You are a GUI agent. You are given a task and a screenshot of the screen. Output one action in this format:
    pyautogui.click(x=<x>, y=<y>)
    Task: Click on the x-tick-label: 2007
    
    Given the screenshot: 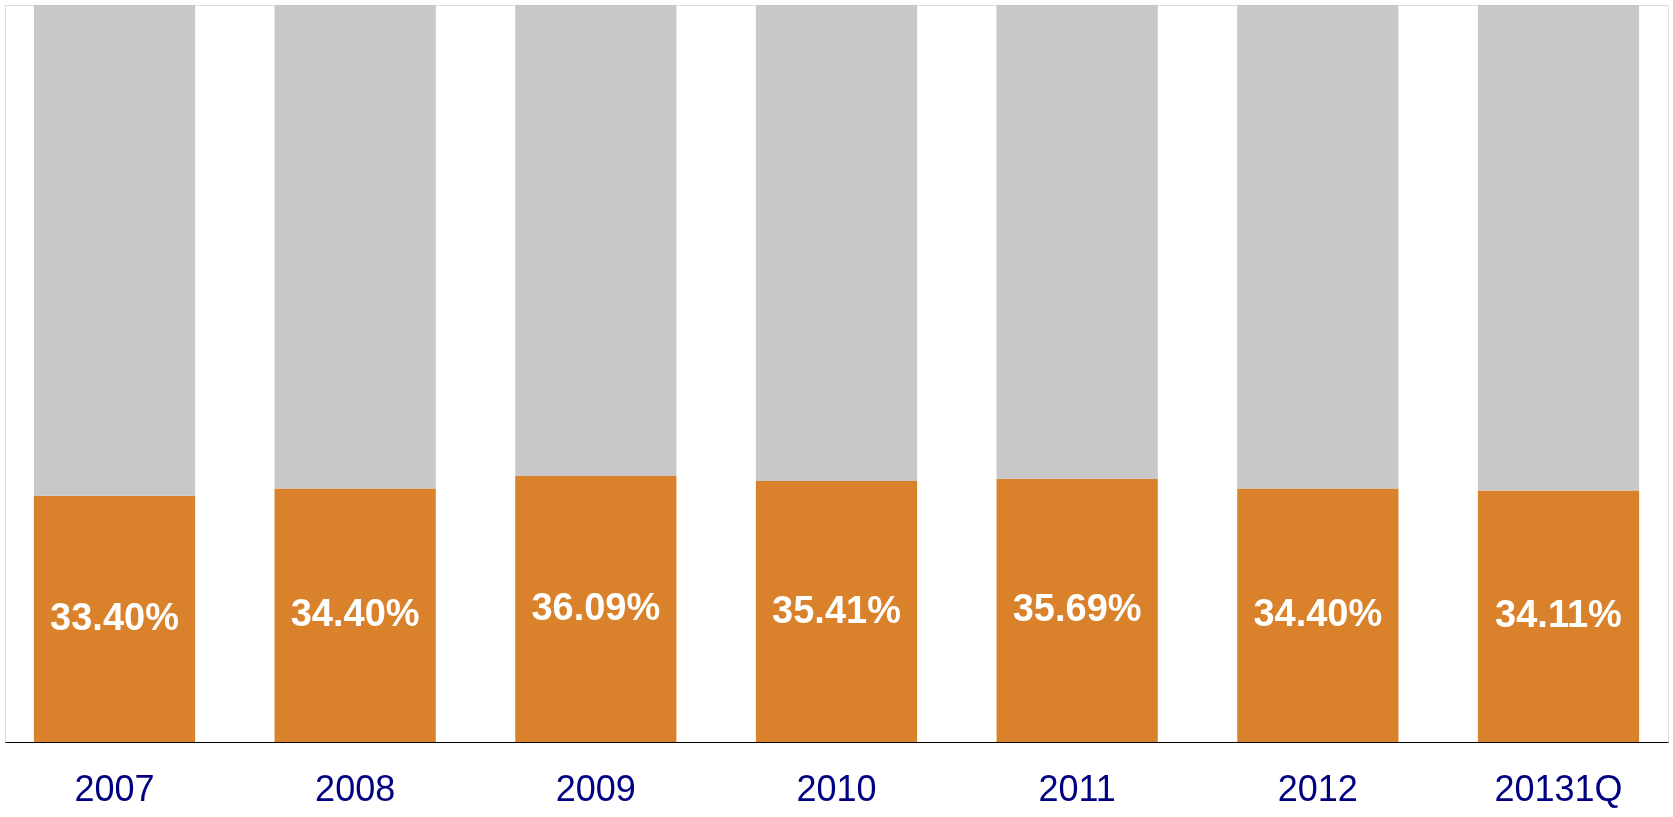 What is the action you would take?
    pyautogui.click(x=114, y=788)
    